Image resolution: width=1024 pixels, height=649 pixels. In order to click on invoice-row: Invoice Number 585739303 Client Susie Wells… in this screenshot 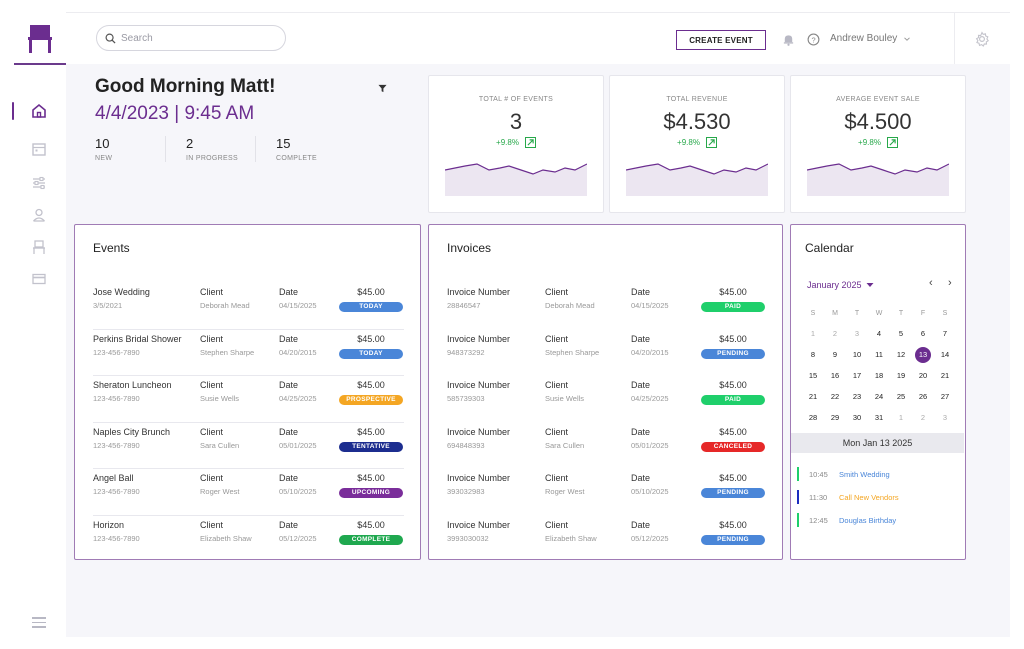, I will do `click(606, 399)`.